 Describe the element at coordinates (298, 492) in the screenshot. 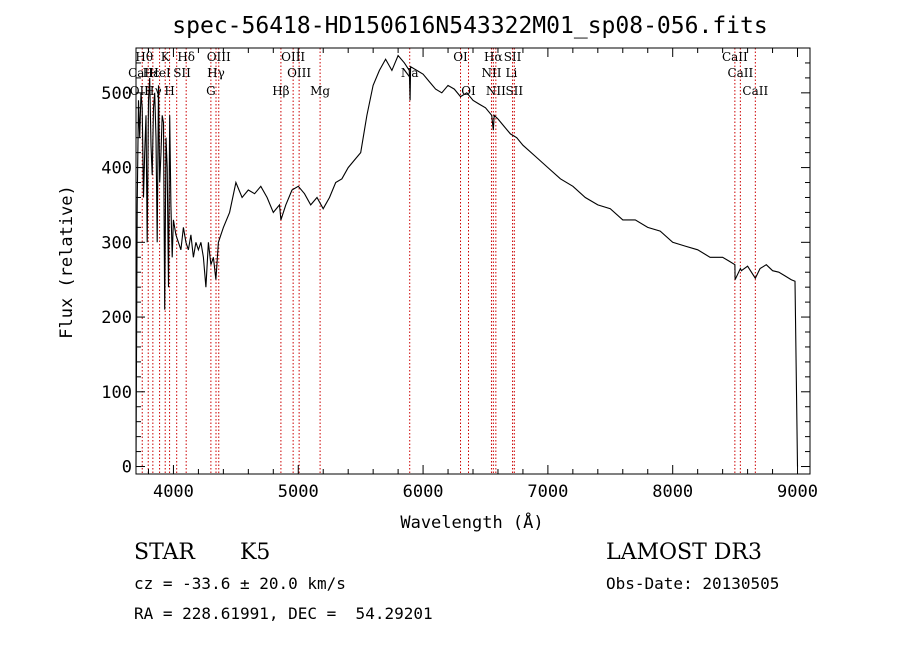

I see `x-tick-label: 5000` at that location.